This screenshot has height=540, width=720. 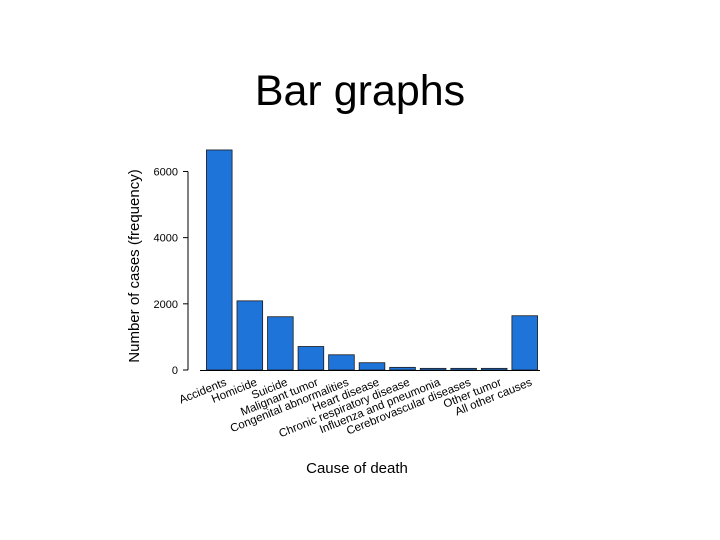 What do you see at coordinates (341, 362) in the screenshot?
I see `bar-congenital-abnormalities` at bounding box center [341, 362].